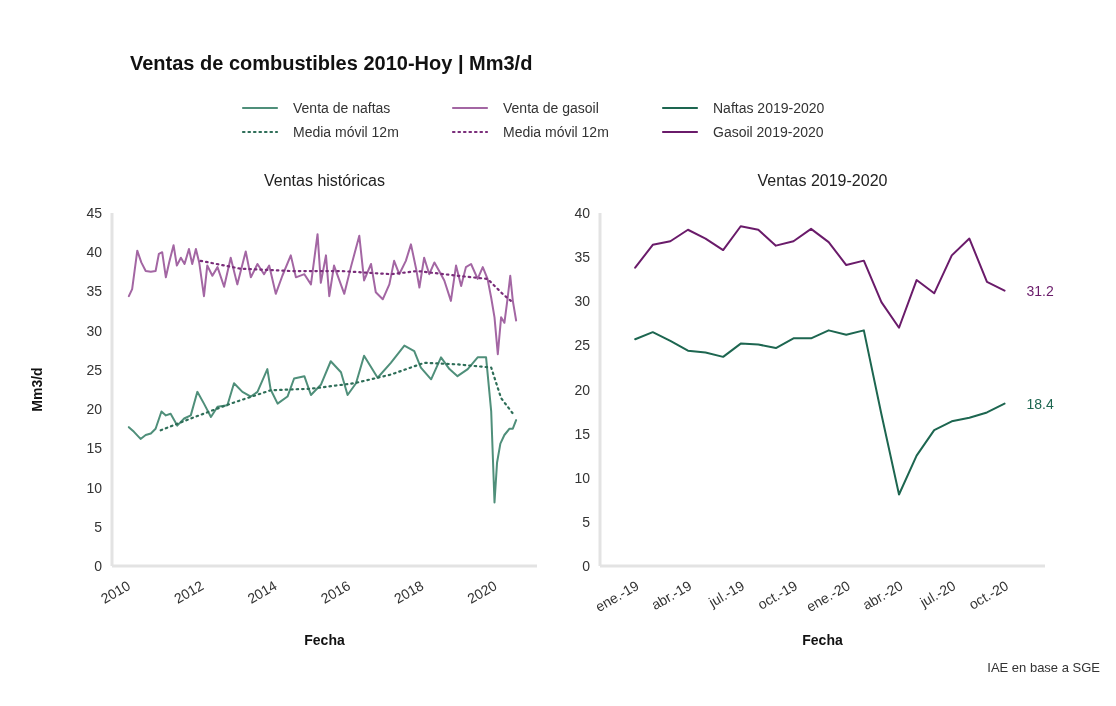  What do you see at coordinates (769, 108) in the screenshot?
I see `legend-label: Naftas 2019-2020` at bounding box center [769, 108].